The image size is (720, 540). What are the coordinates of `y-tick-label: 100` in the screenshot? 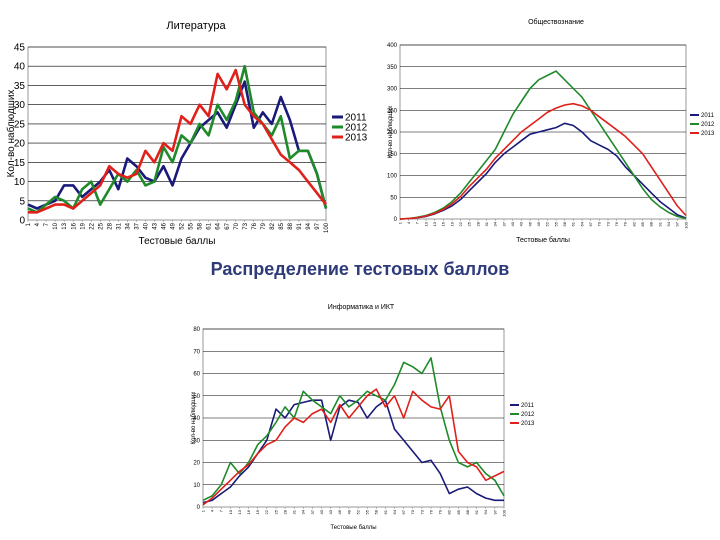 It's located at (392, 177).